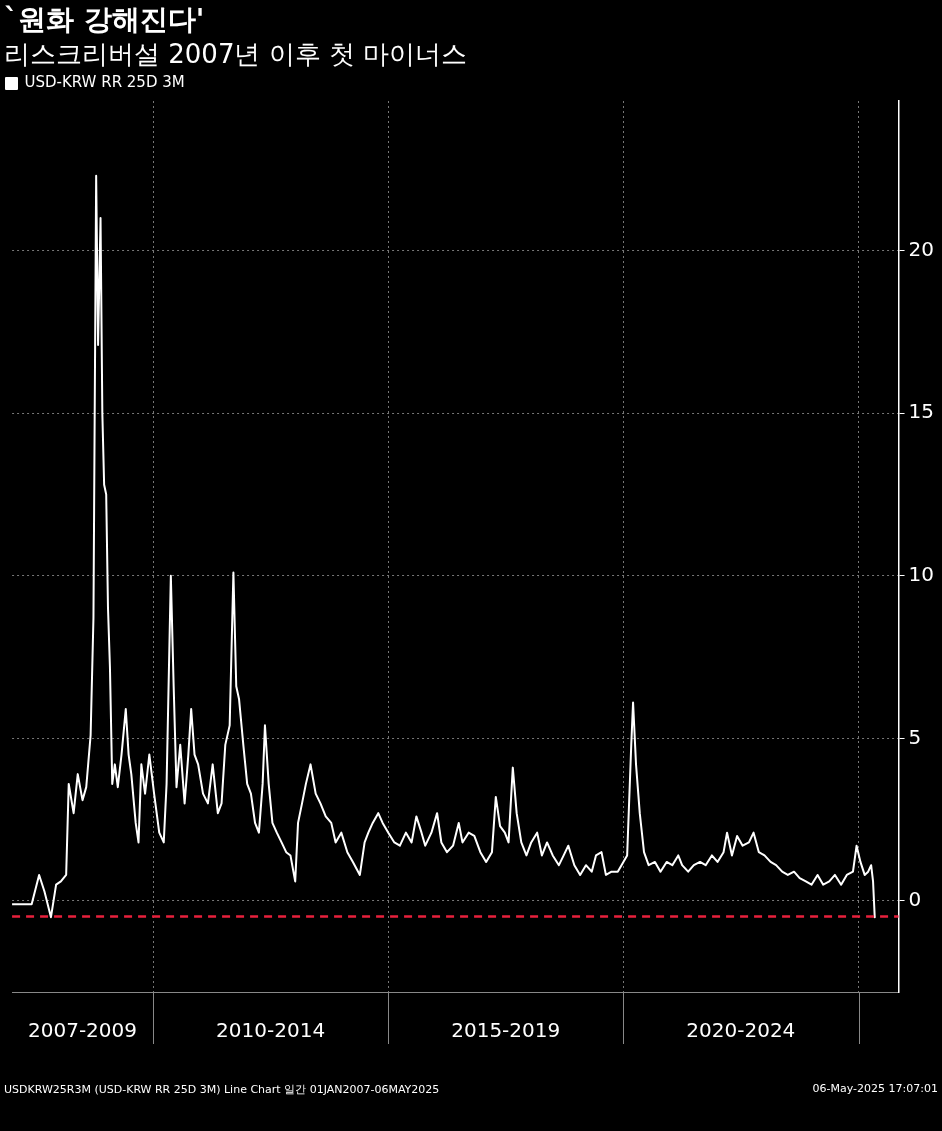 Image resolution: width=942 pixels, height=1131 pixels. I want to click on y-tick-label: 0, so click(915, 899).